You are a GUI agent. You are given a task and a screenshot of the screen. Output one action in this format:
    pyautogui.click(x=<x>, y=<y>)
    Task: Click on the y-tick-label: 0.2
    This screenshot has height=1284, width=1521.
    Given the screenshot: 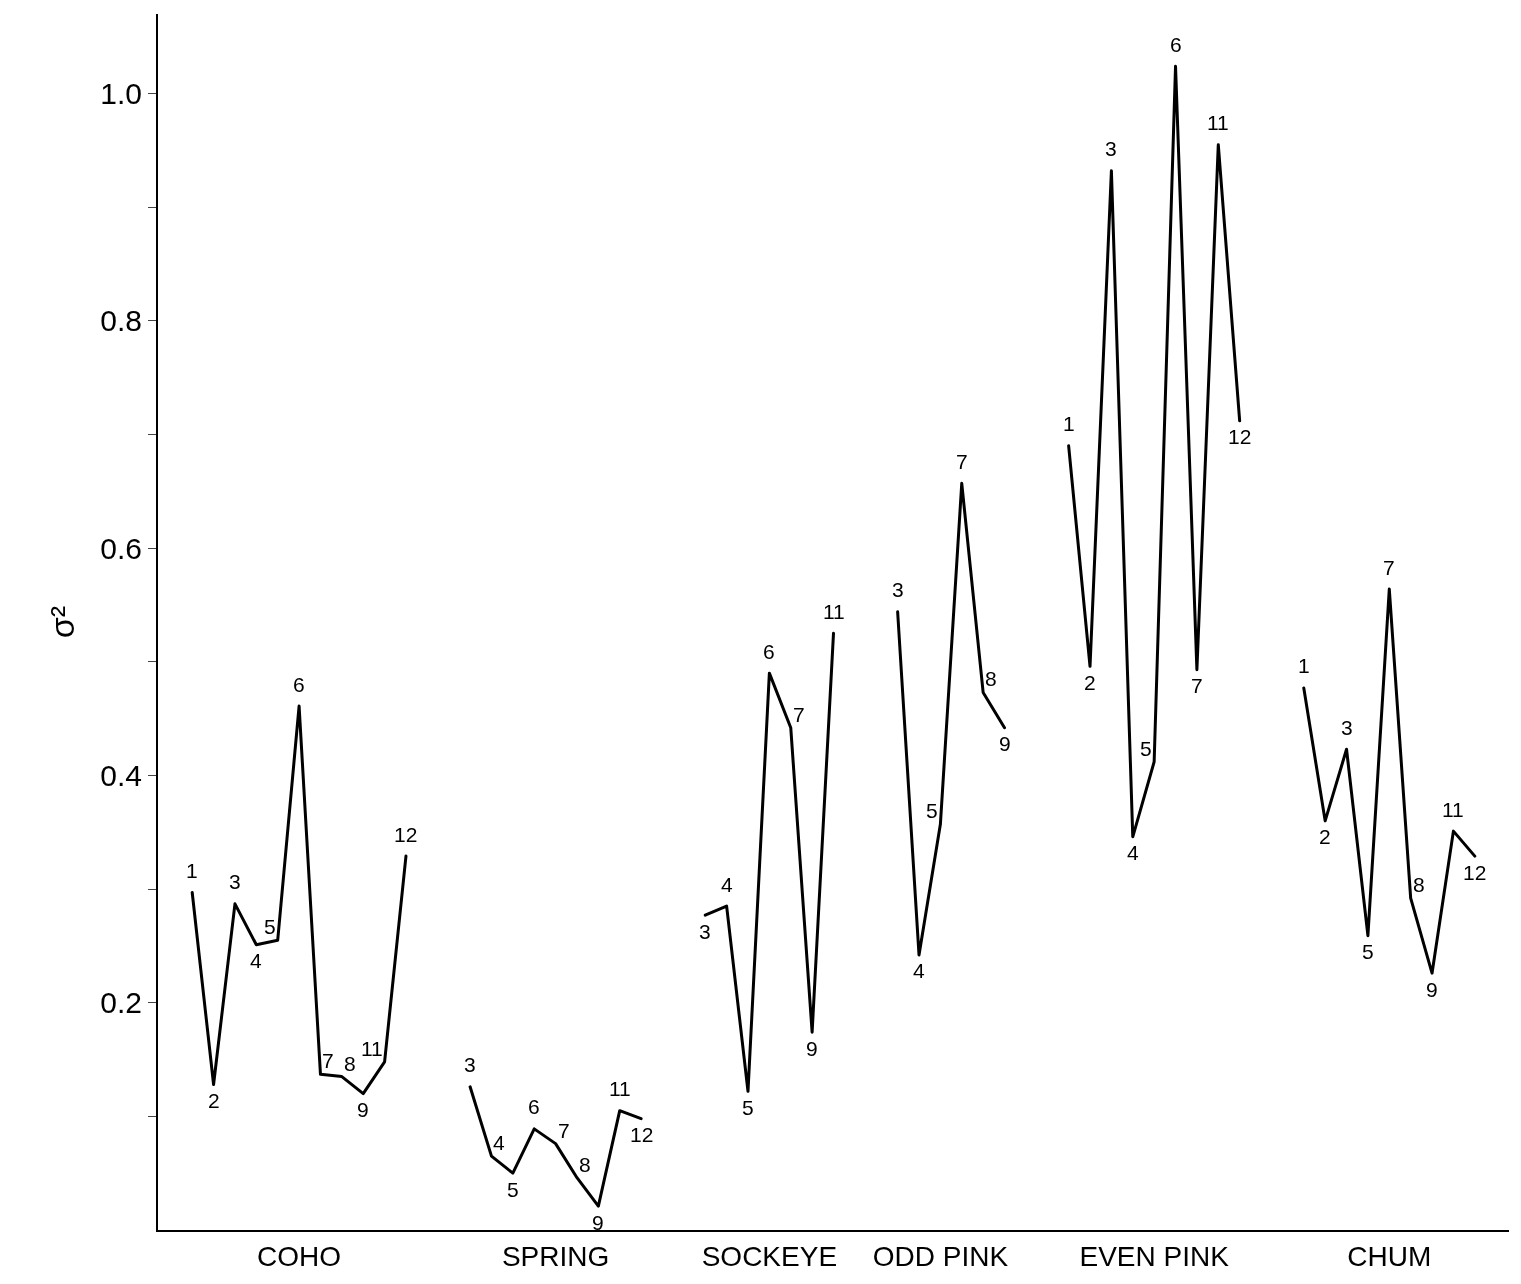 What is the action you would take?
    pyautogui.click(x=121, y=1003)
    